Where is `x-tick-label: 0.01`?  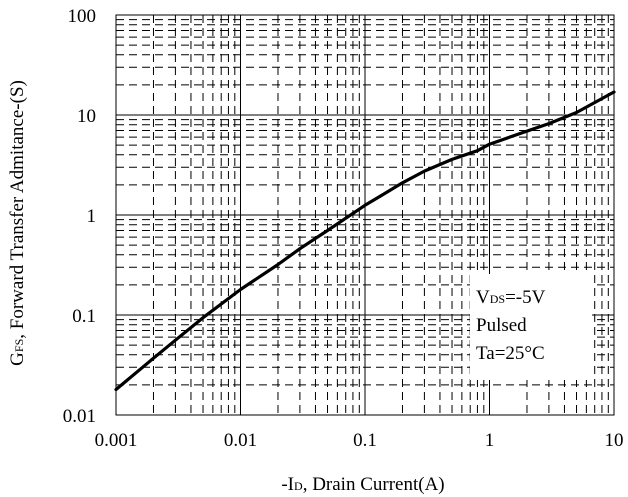 x-tick-label: 0.01 is located at coordinates (240, 440).